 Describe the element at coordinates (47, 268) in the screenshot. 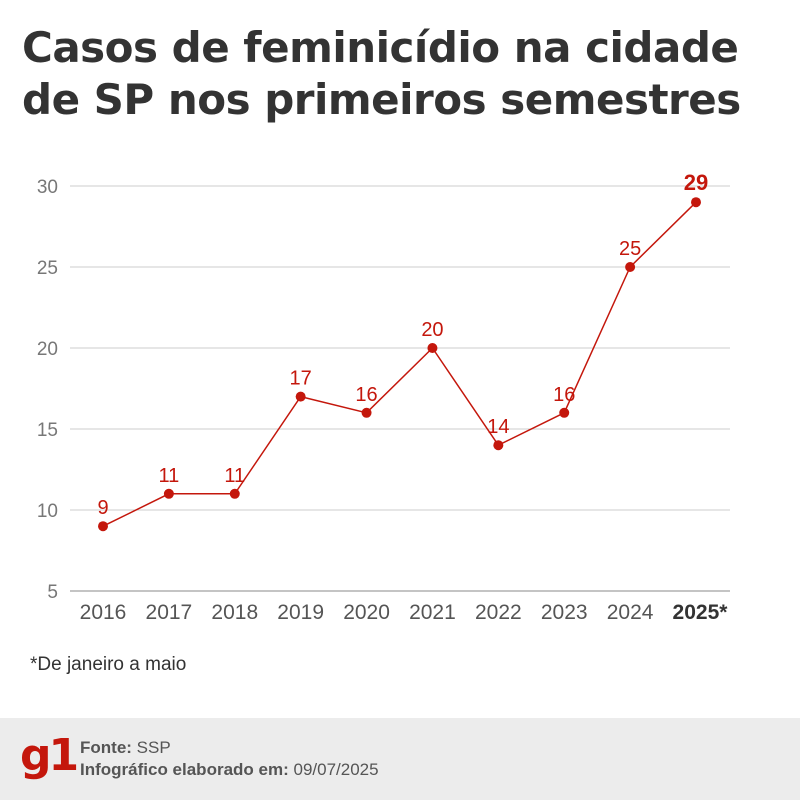

I see `y-tick-label: 25` at that location.